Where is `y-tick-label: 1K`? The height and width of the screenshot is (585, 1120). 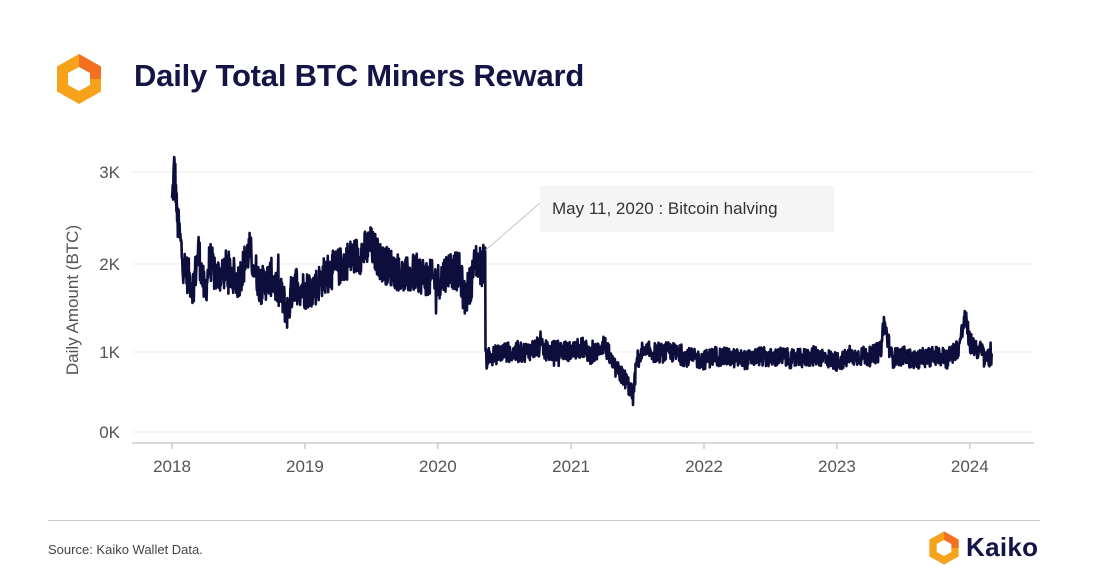 y-tick-label: 1K is located at coordinates (109, 352).